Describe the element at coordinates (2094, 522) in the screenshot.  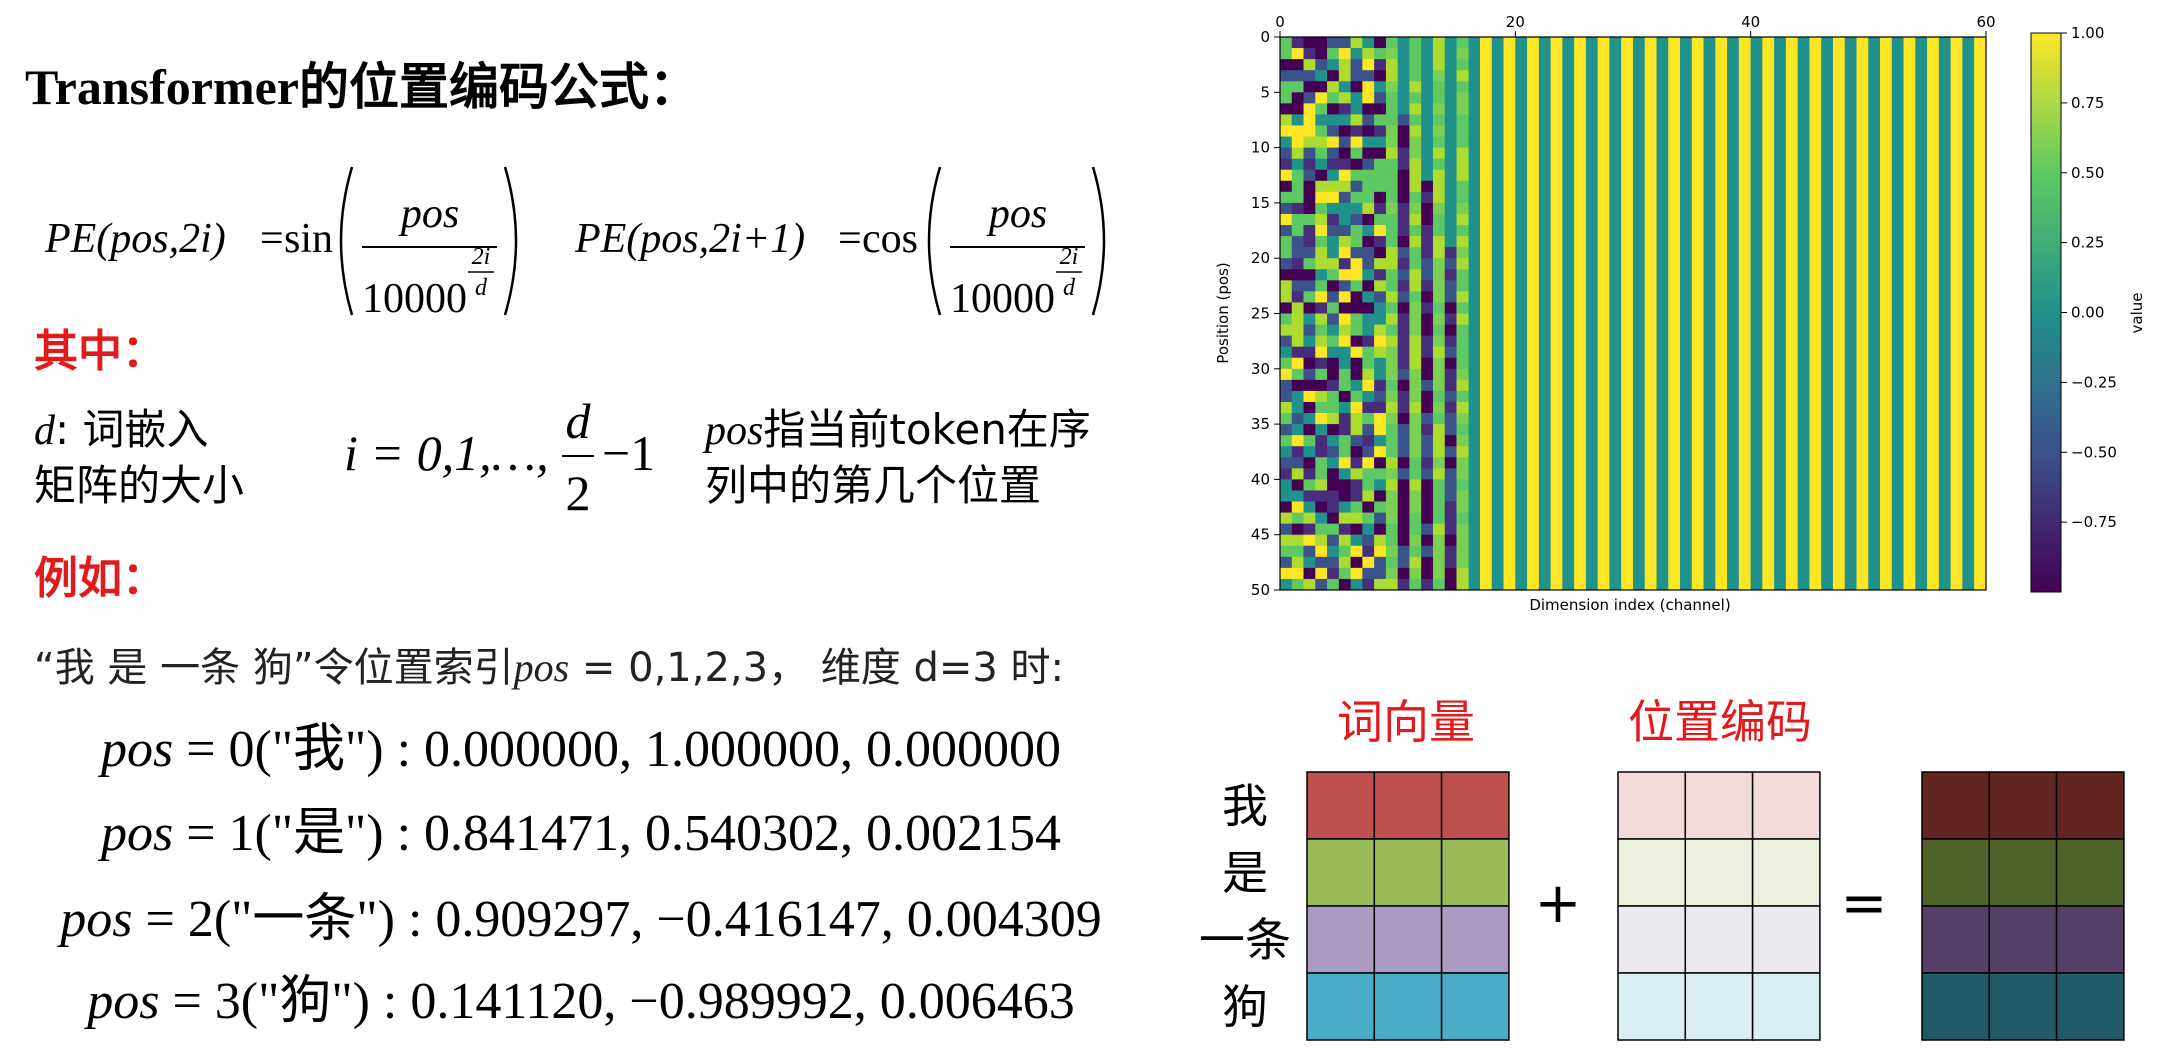
I see `colorbar-tick-label: −0.75` at that location.